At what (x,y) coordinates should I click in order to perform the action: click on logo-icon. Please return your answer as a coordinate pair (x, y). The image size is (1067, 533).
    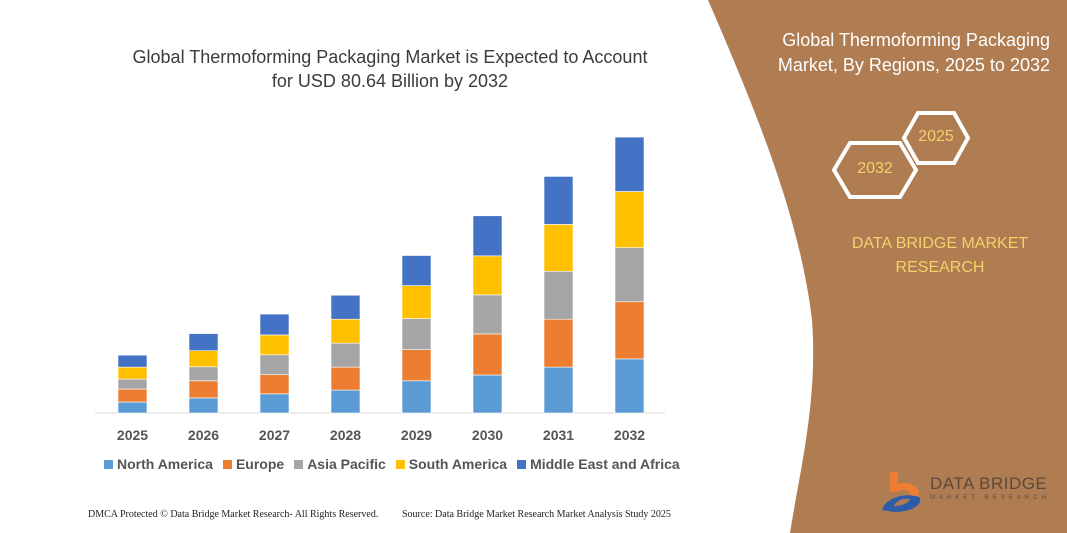
    Looking at the image, I should click on (901, 492).